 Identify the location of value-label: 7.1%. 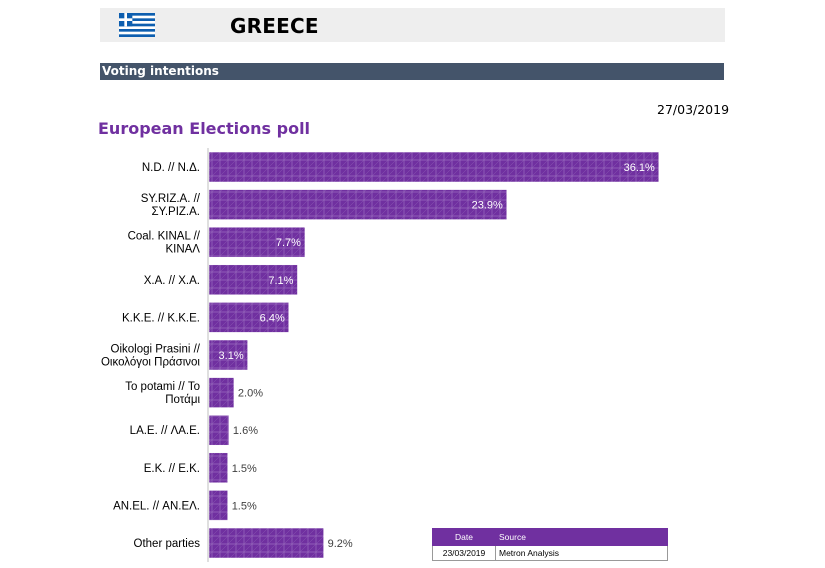
(280, 281).